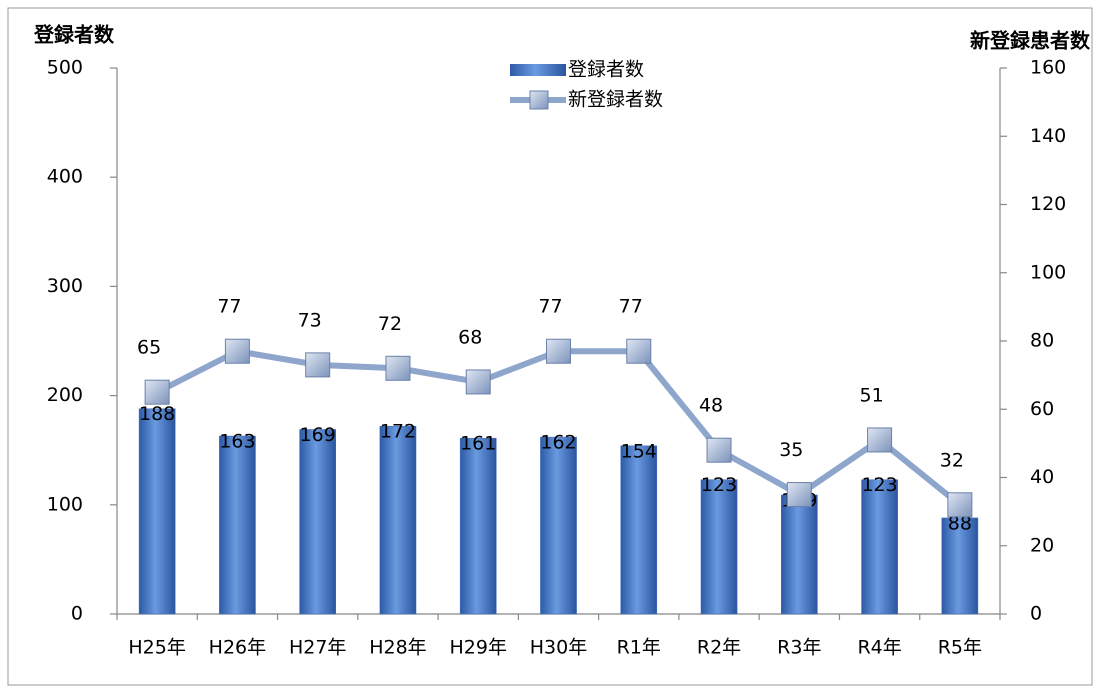 The width and height of the screenshot is (1098, 688). What do you see at coordinates (952, 460) in the screenshot?
I see `line-value-label: 32` at bounding box center [952, 460].